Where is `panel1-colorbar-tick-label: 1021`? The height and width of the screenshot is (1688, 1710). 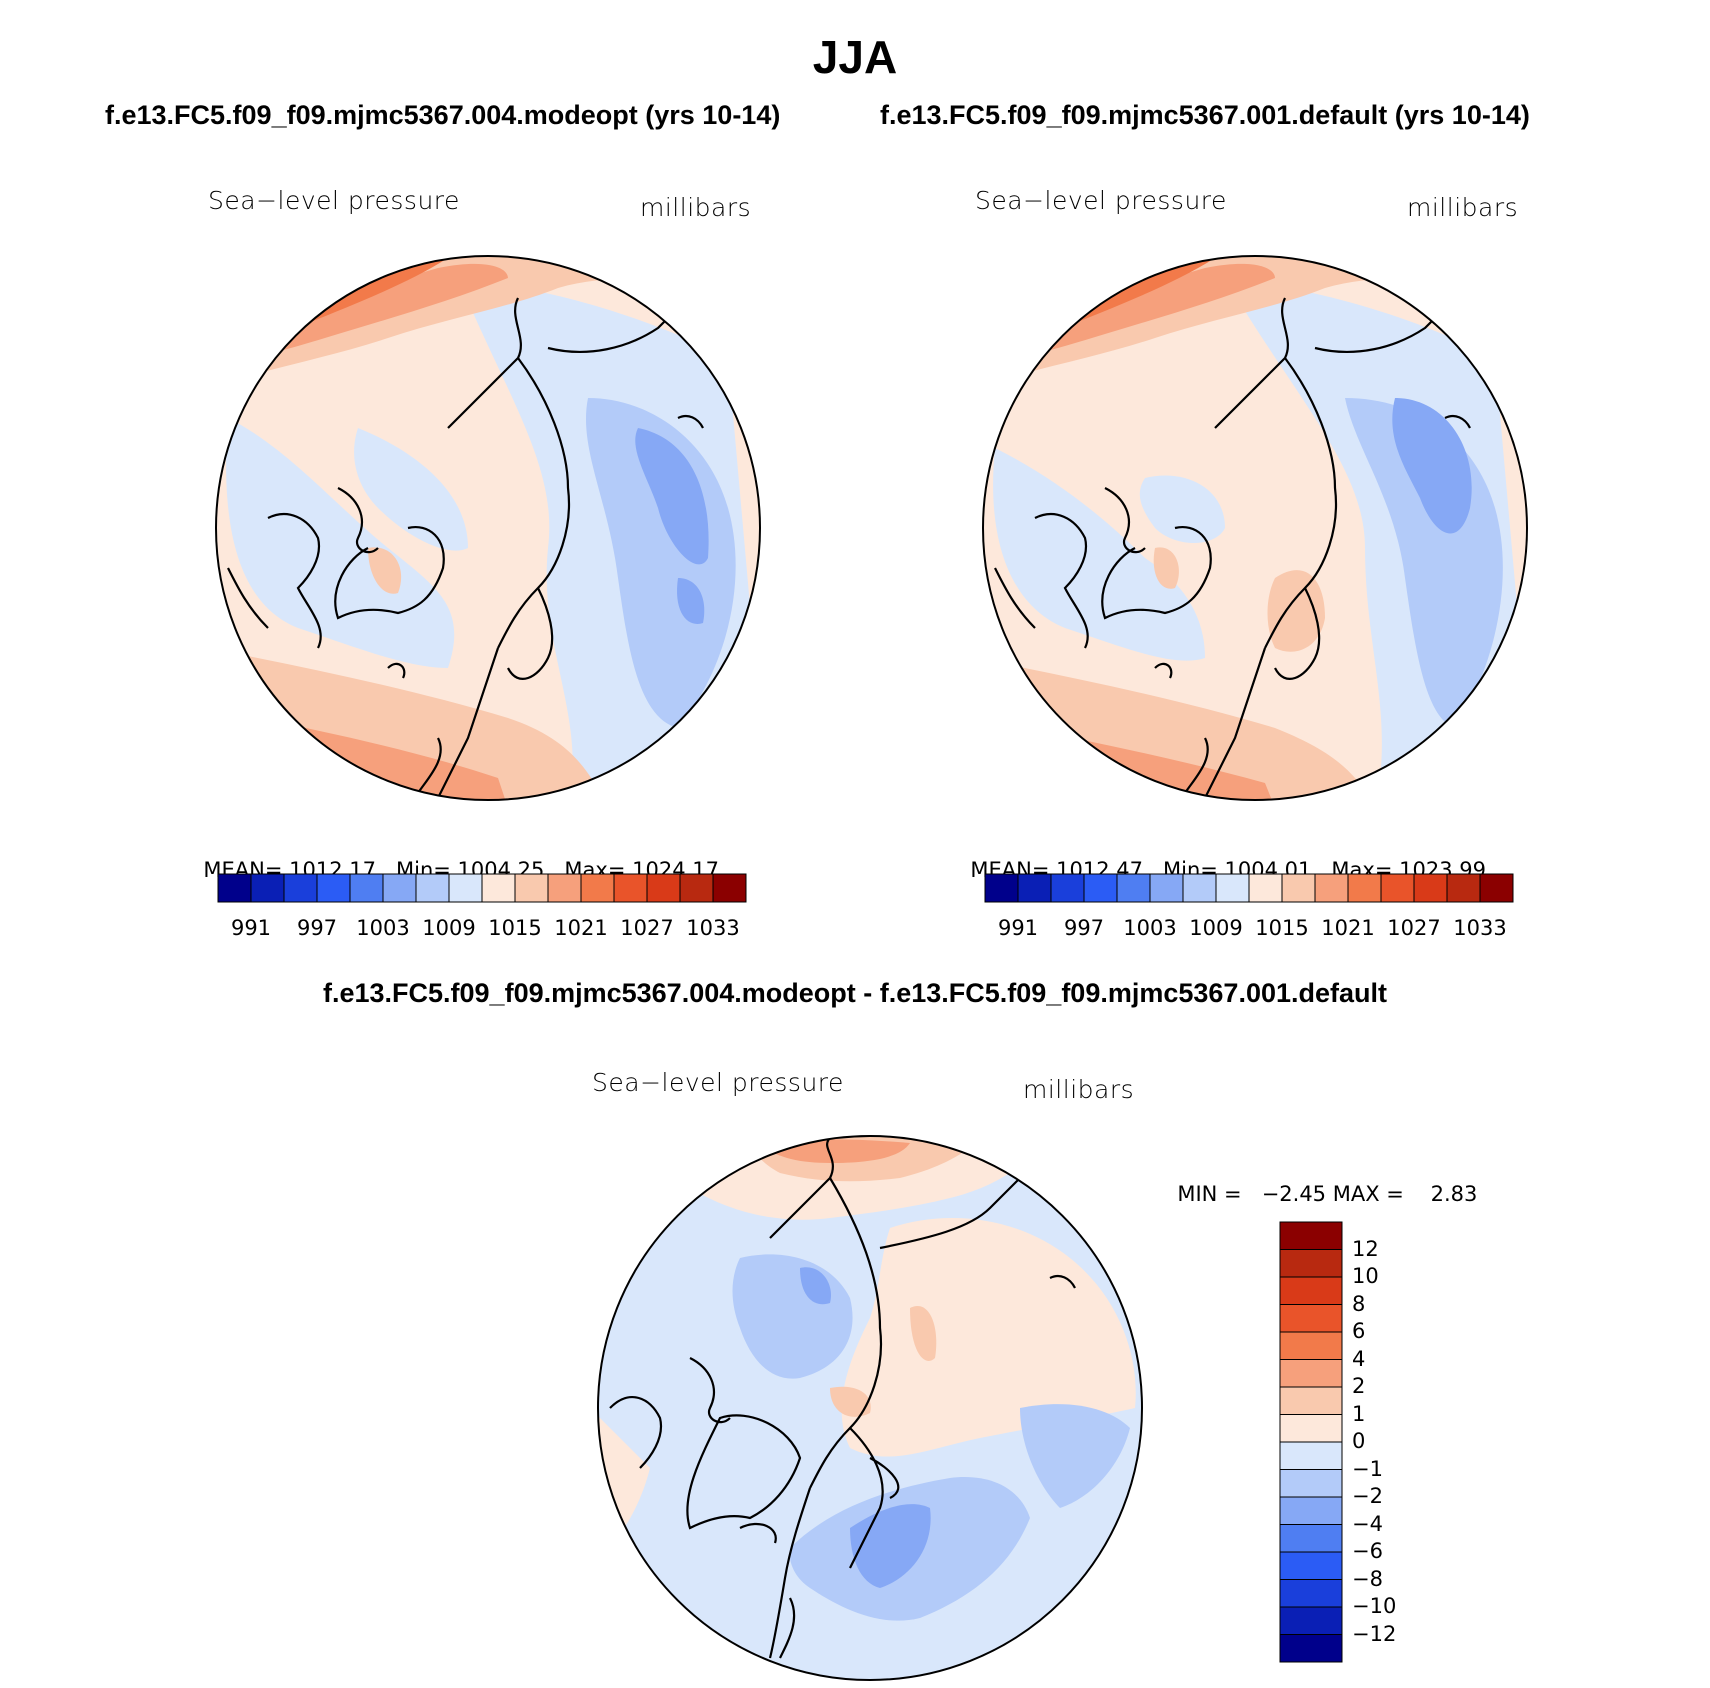 panel1-colorbar-tick-label: 1021 is located at coordinates (581, 928).